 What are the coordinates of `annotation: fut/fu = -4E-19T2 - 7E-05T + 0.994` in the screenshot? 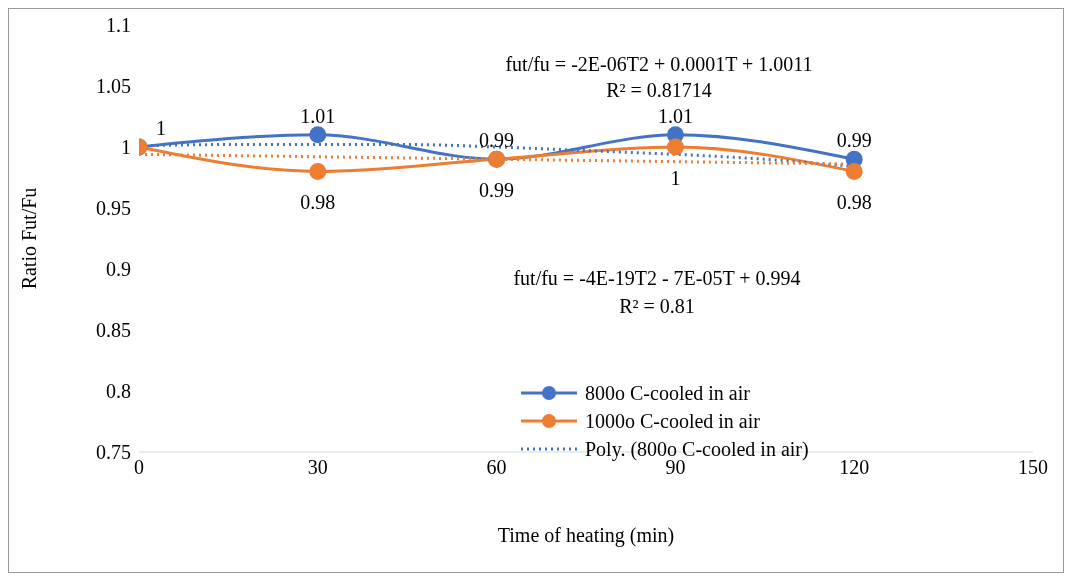 It's located at (657, 278).